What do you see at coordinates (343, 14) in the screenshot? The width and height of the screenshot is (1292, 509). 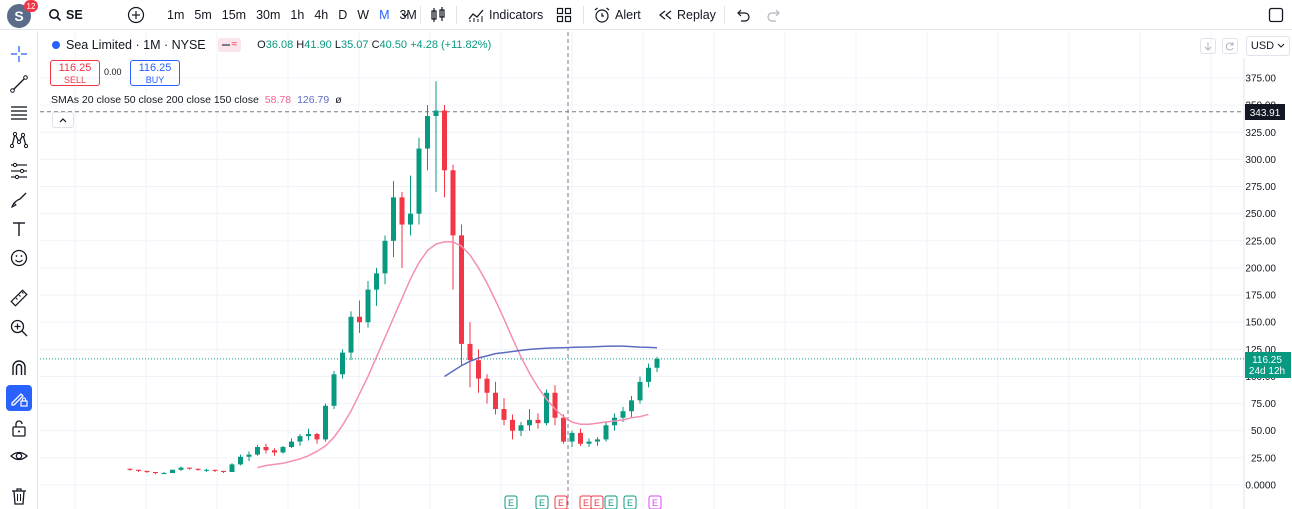 I see `interval-d: D` at bounding box center [343, 14].